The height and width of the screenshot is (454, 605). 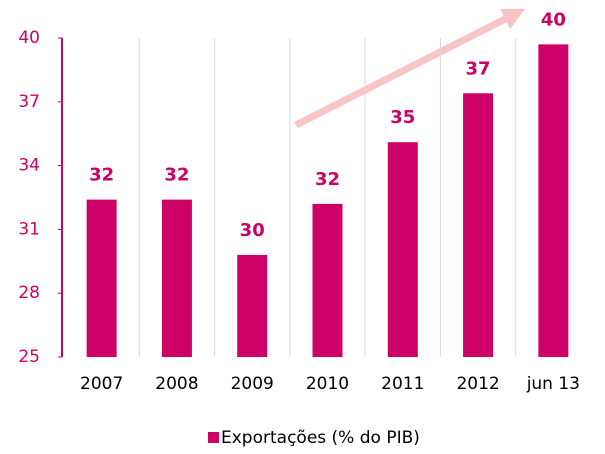 I want to click on y-tick-label: 40, so click(x=29, y=38).